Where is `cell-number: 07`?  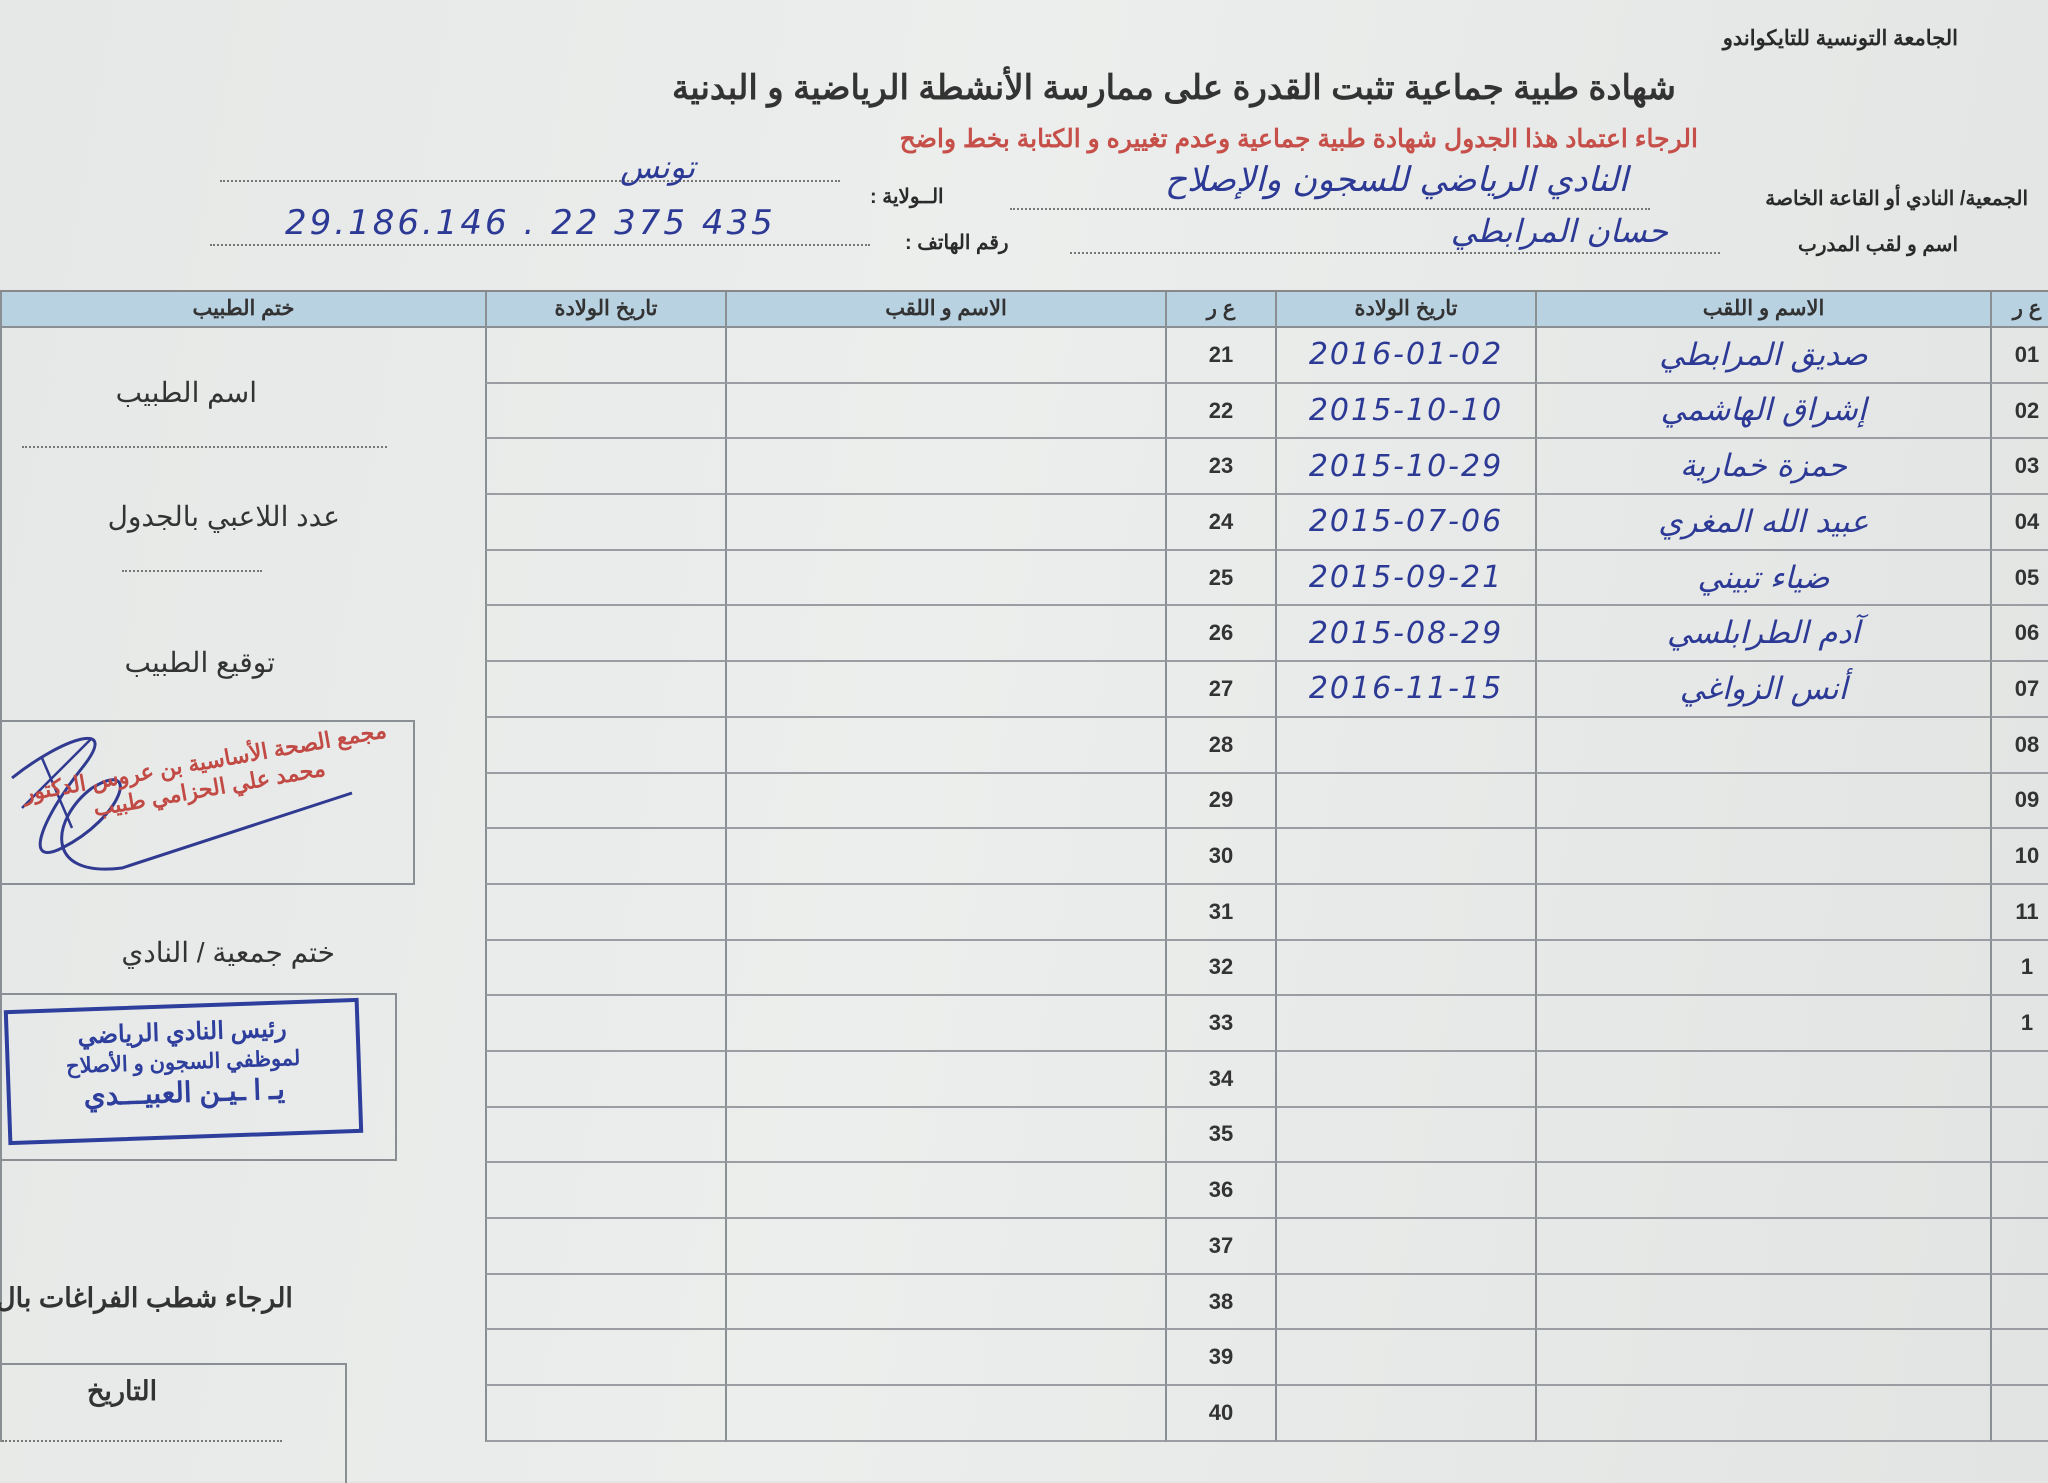 cell-number: 07 is located at coordinates (2019, 690).